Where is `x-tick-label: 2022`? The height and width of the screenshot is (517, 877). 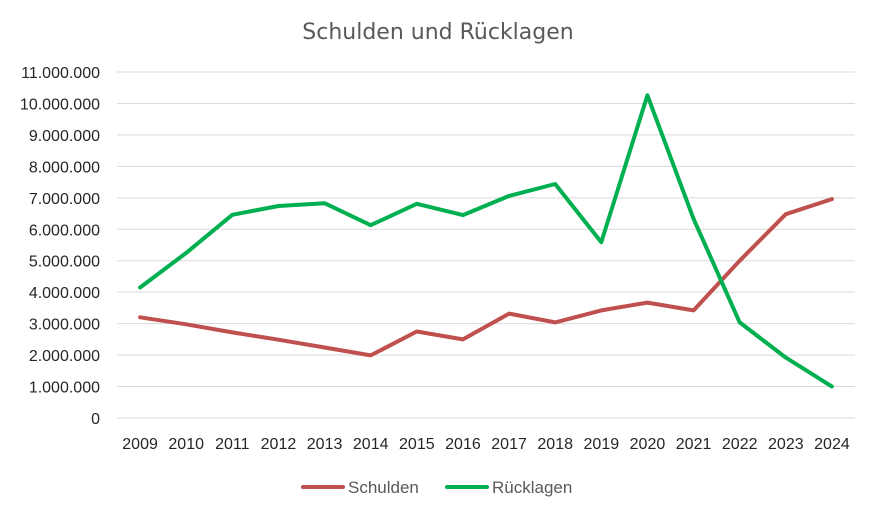 x-tick-label: 2022 is located at coordinates (740, 444).